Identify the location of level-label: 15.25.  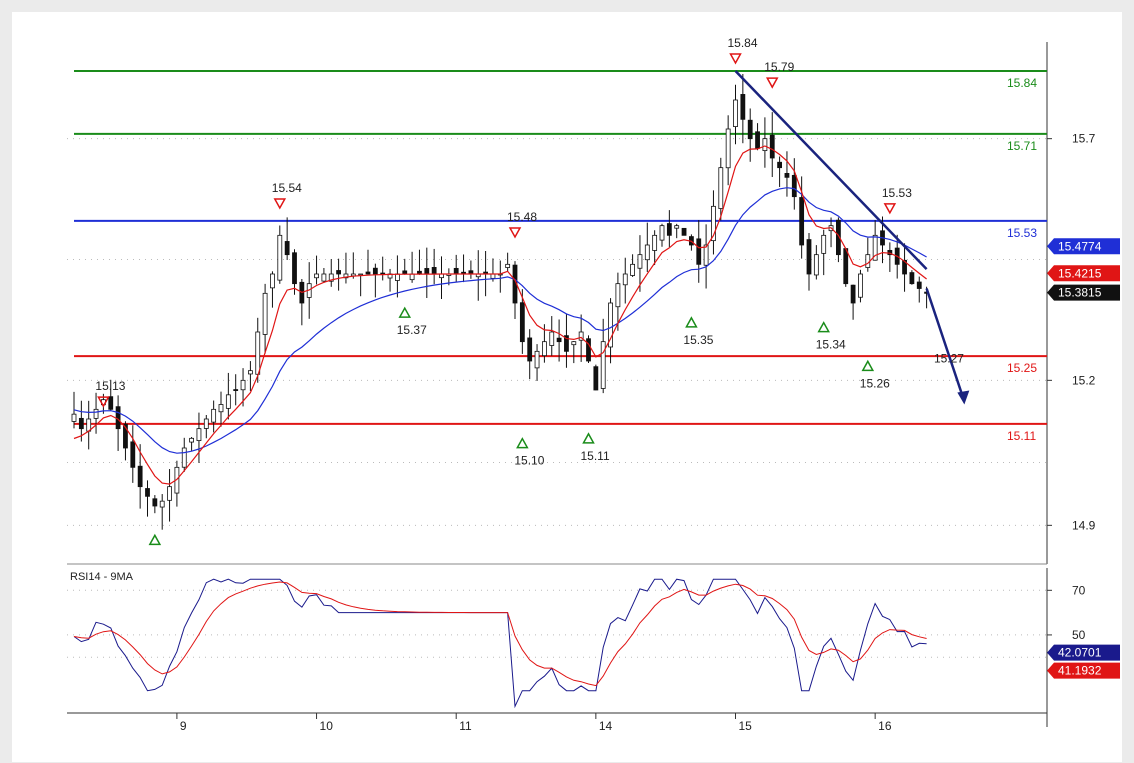
(1022, 368).